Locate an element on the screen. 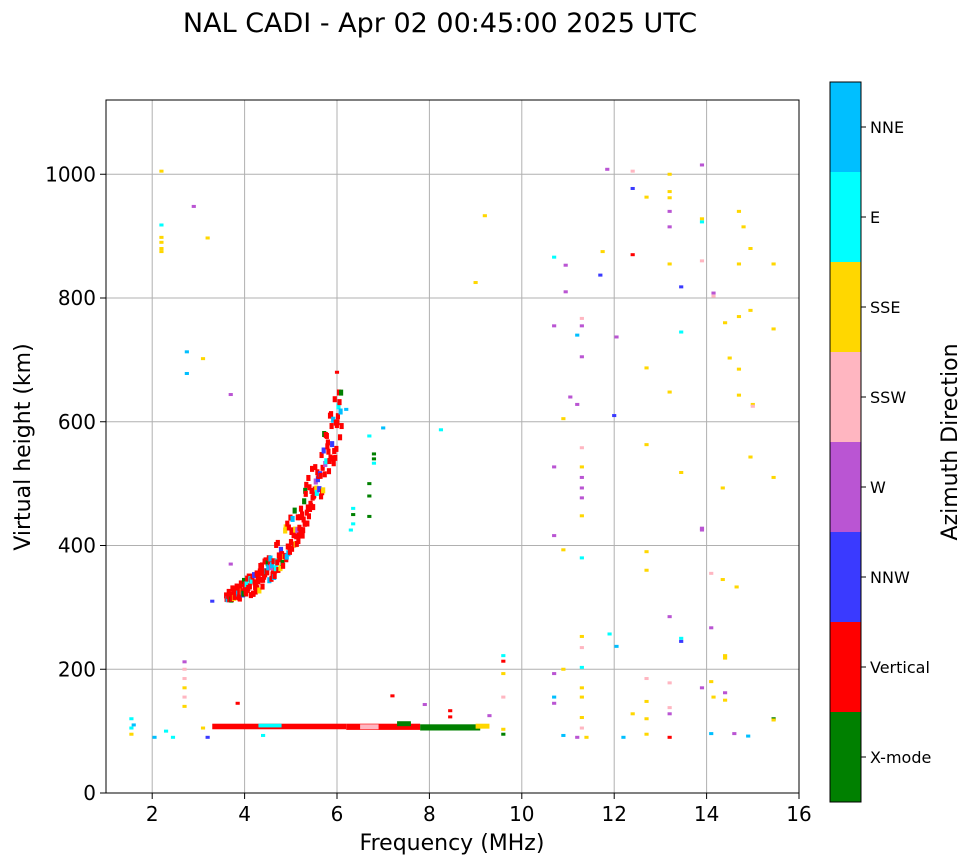  x-tick-label: 4 is located at coordinates (244, 814).